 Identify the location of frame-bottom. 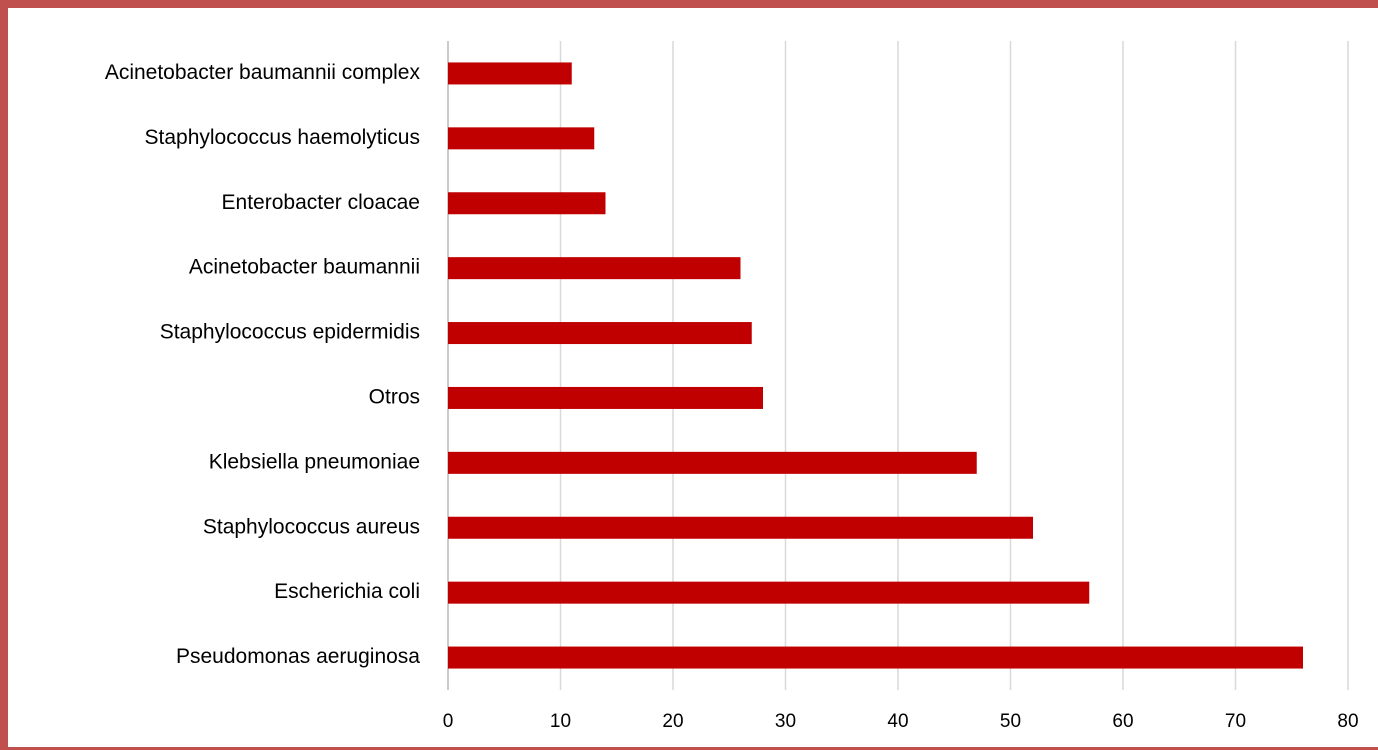
(689, 748).